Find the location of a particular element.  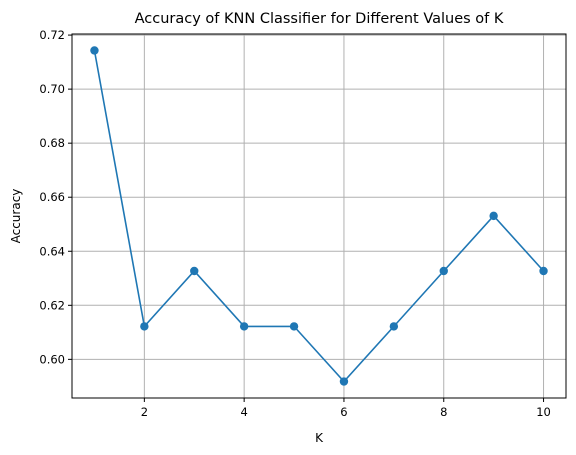

x-tick-label: 2 is located at coordinates (144, 412).